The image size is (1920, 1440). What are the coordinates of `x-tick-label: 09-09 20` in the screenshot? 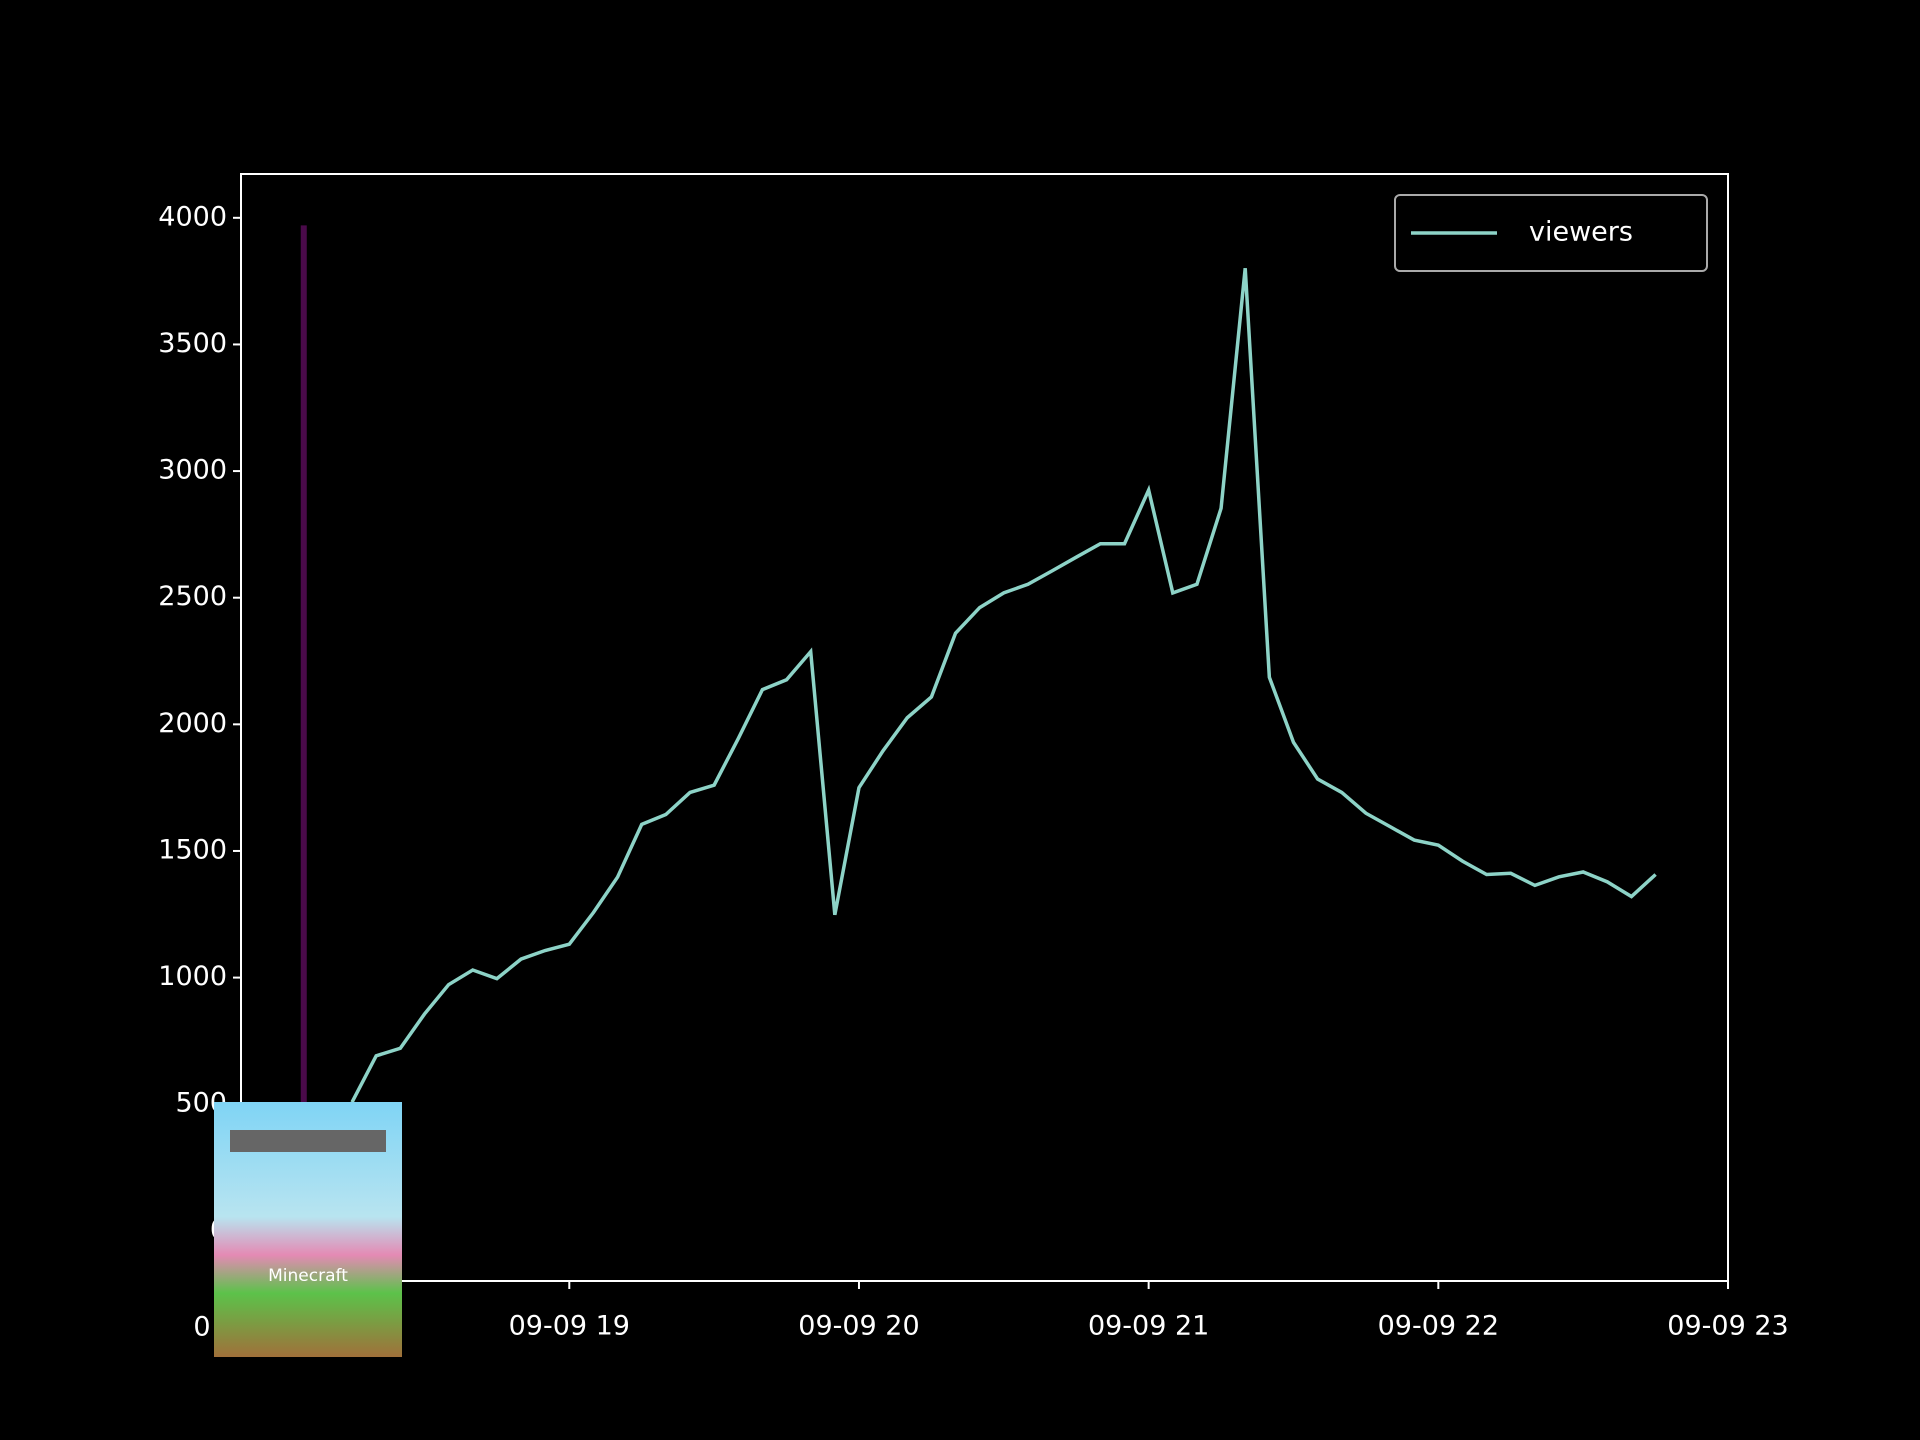 It's located at (858, 1326).